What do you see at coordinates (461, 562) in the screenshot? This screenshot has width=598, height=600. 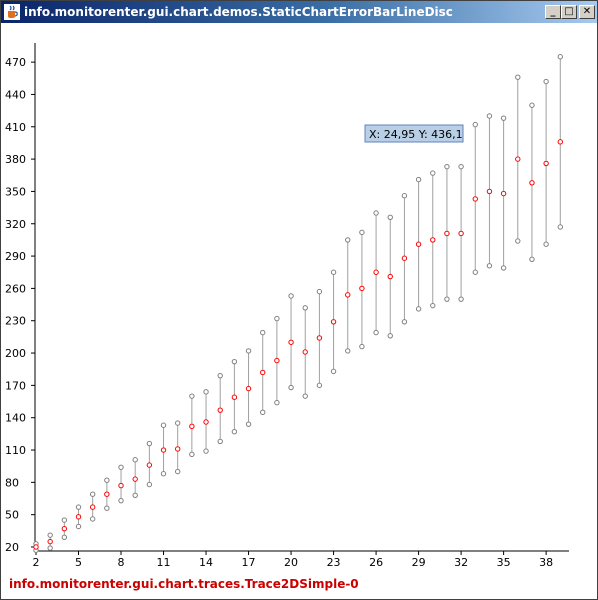 I see `x-tick-label: 32` at bounding box center [461, 562].